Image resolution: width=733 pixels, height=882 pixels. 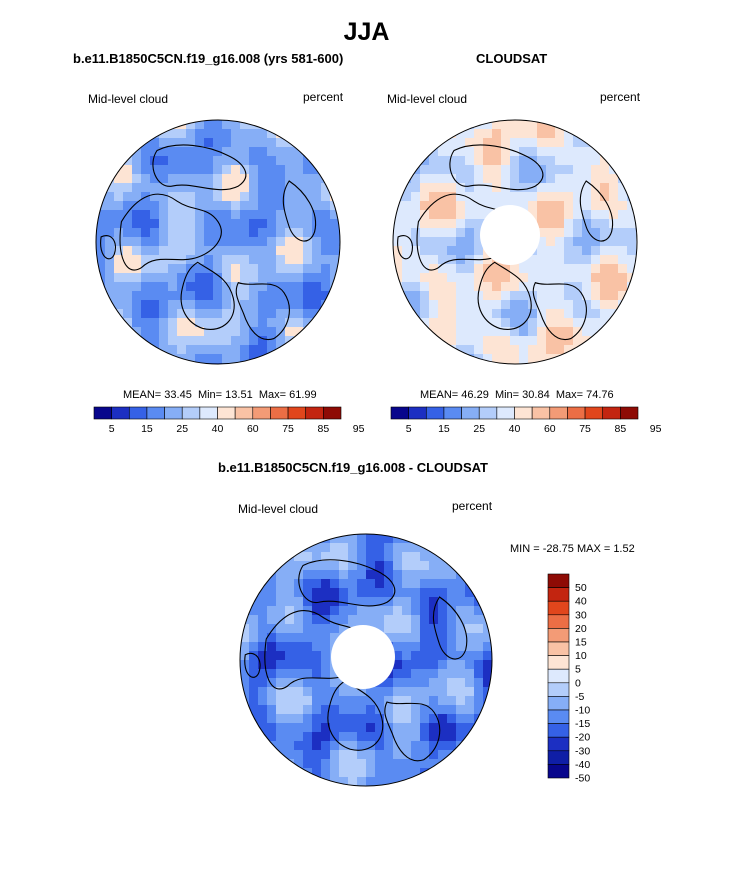 I want to click on panel1-stats: MEAN= 33.45 Min= 13.51 Max= 61.99, so click(x=220, y=395).